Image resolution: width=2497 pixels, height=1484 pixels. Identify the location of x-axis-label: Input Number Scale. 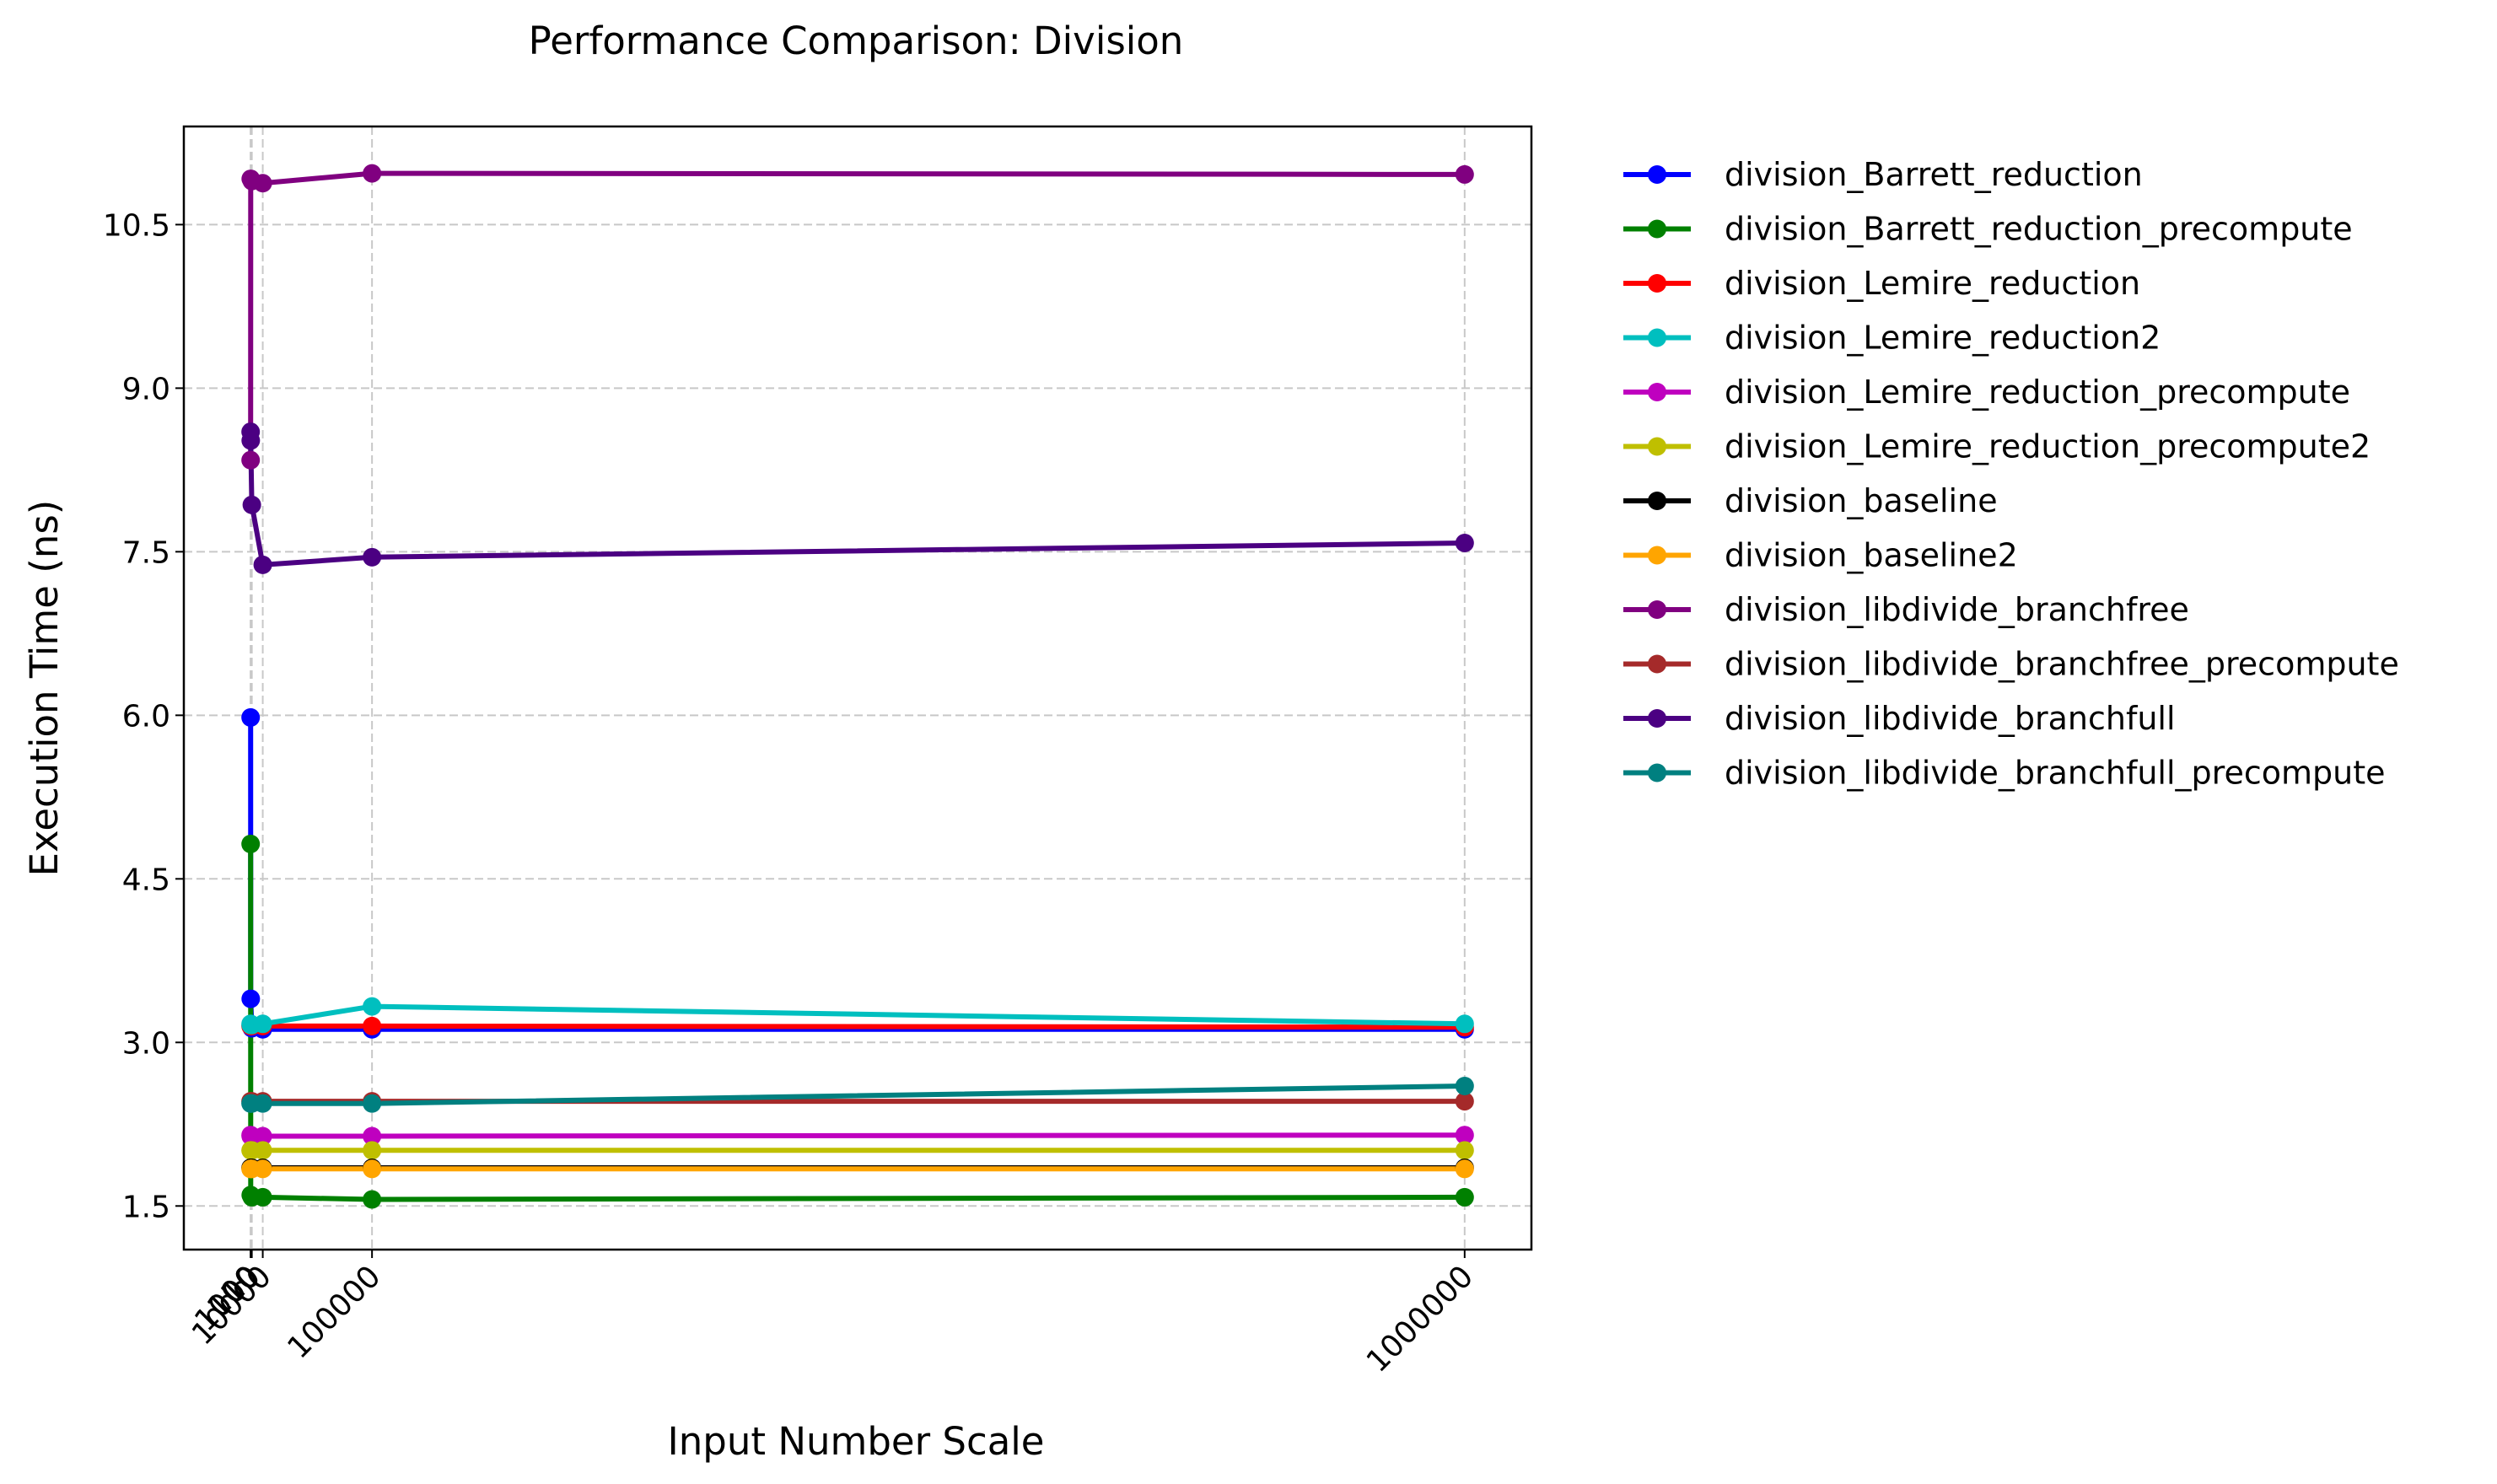
(856, 1441).